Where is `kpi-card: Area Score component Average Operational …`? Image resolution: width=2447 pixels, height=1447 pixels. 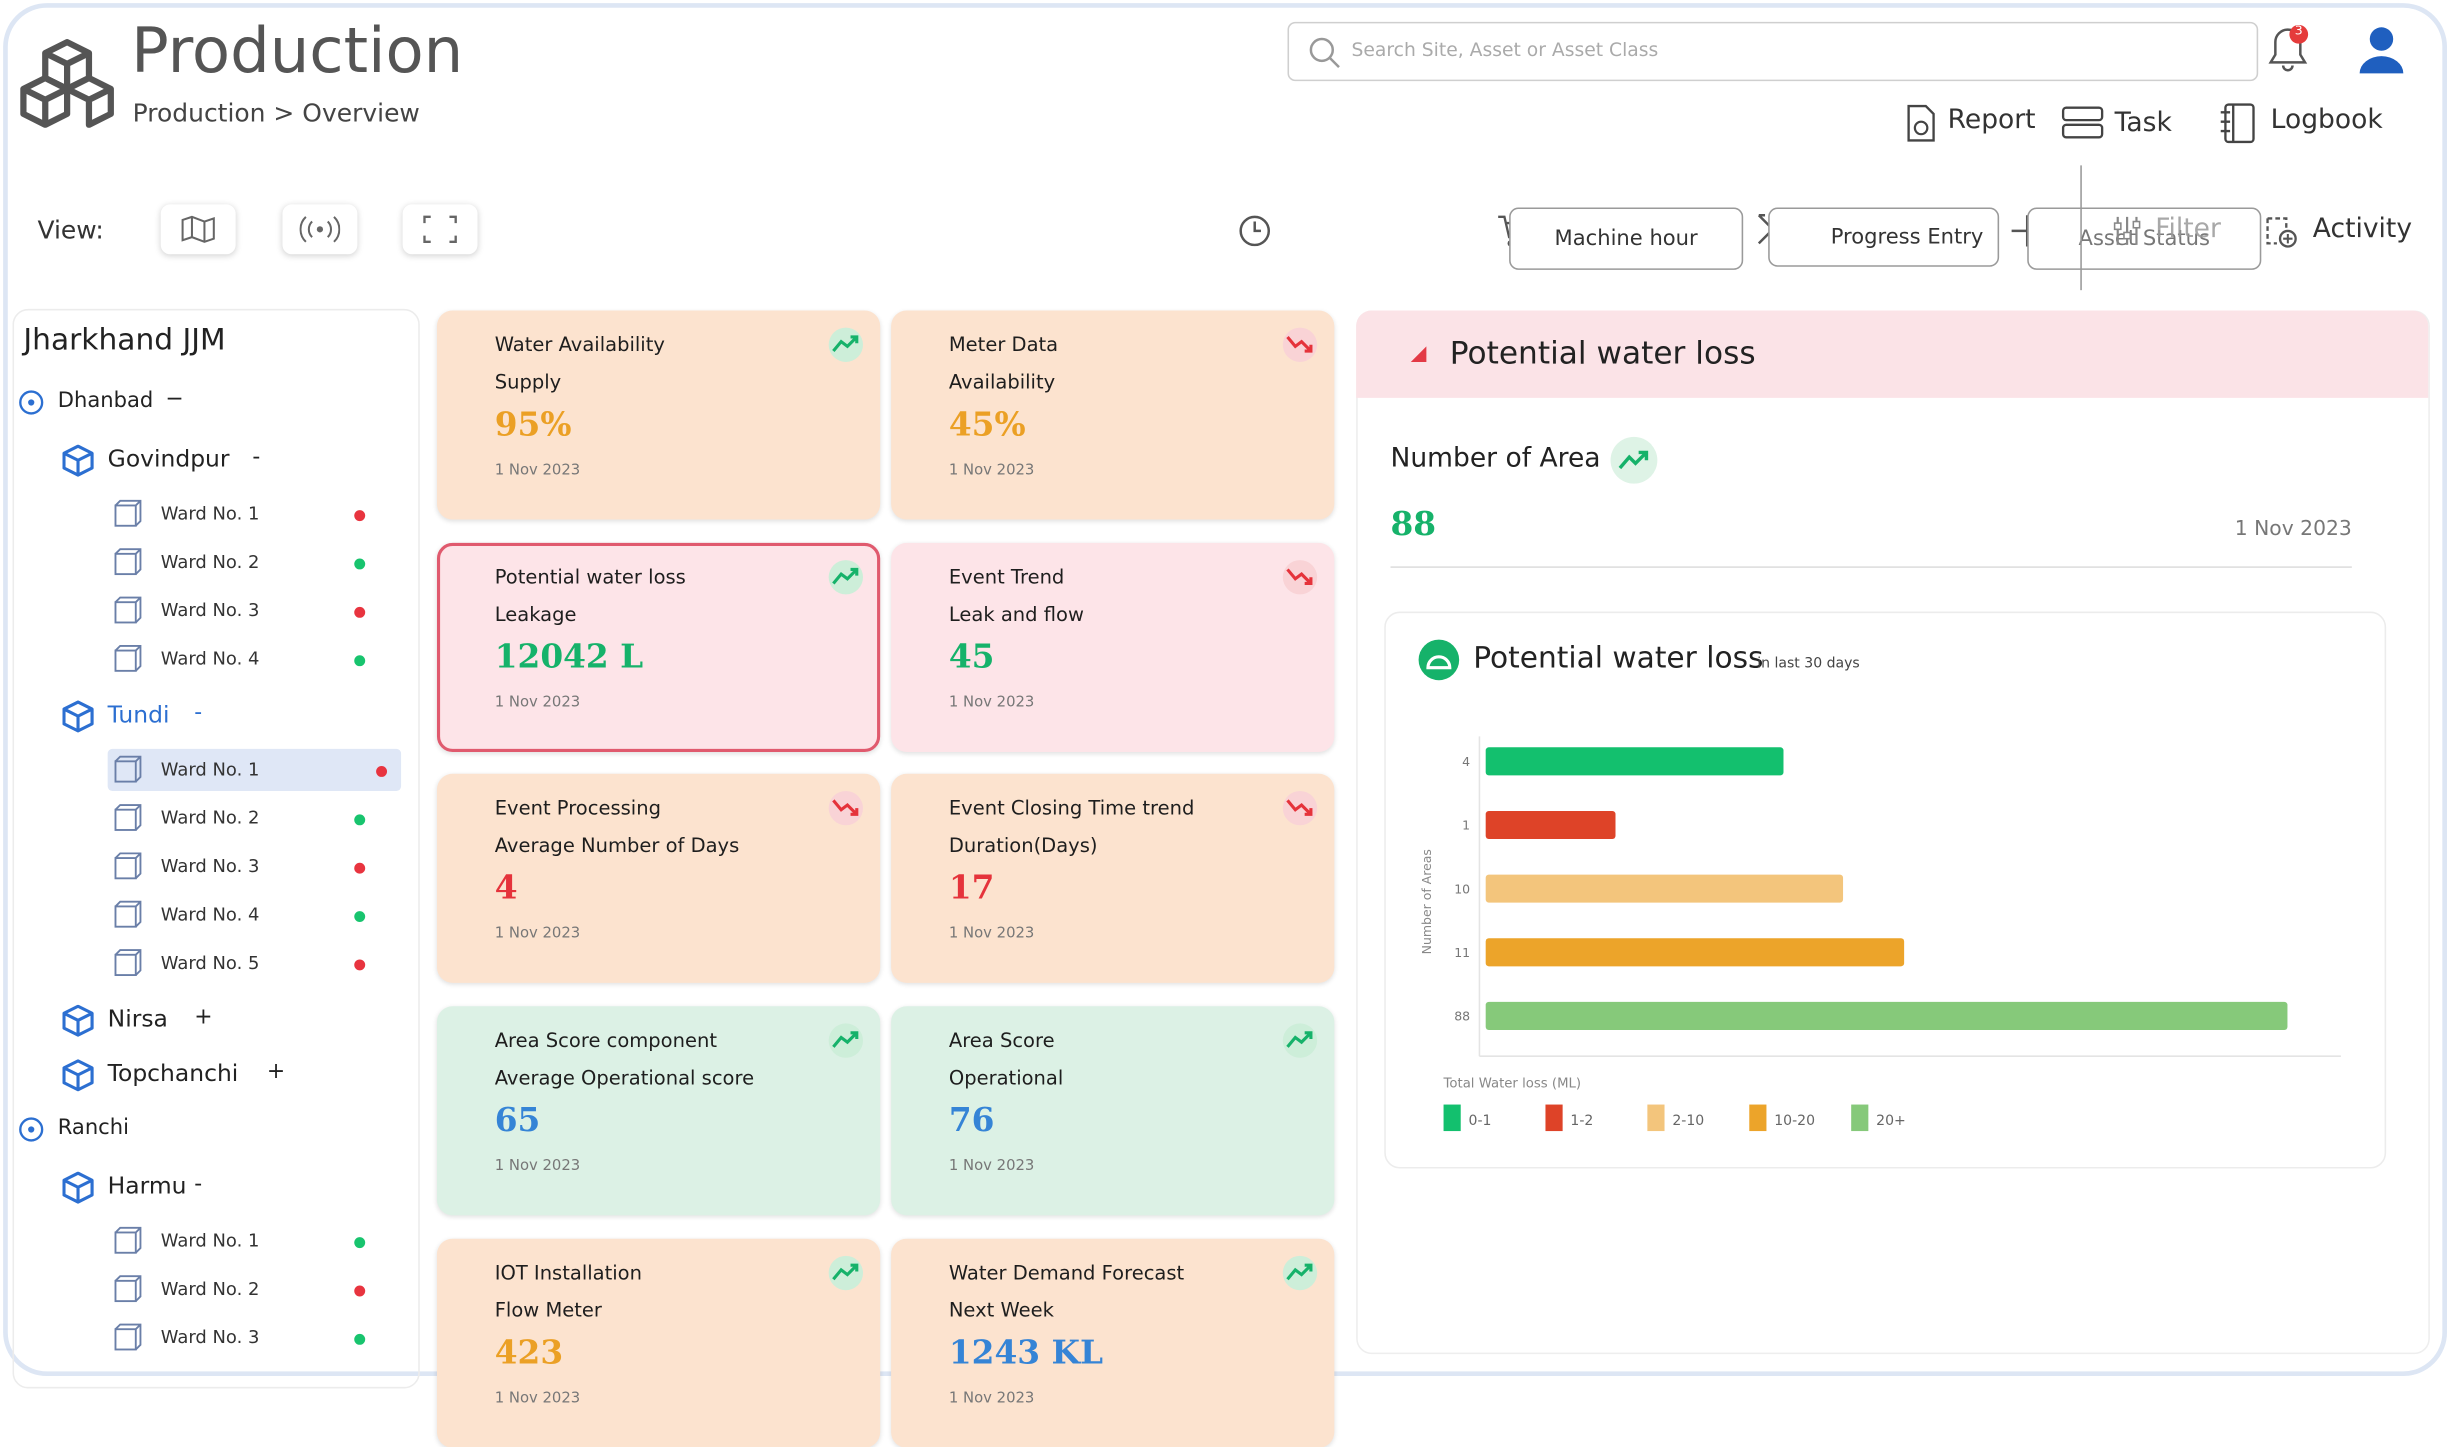 kpi-card: Area Score component Average Operational … is located at coordinates (658, 1111).